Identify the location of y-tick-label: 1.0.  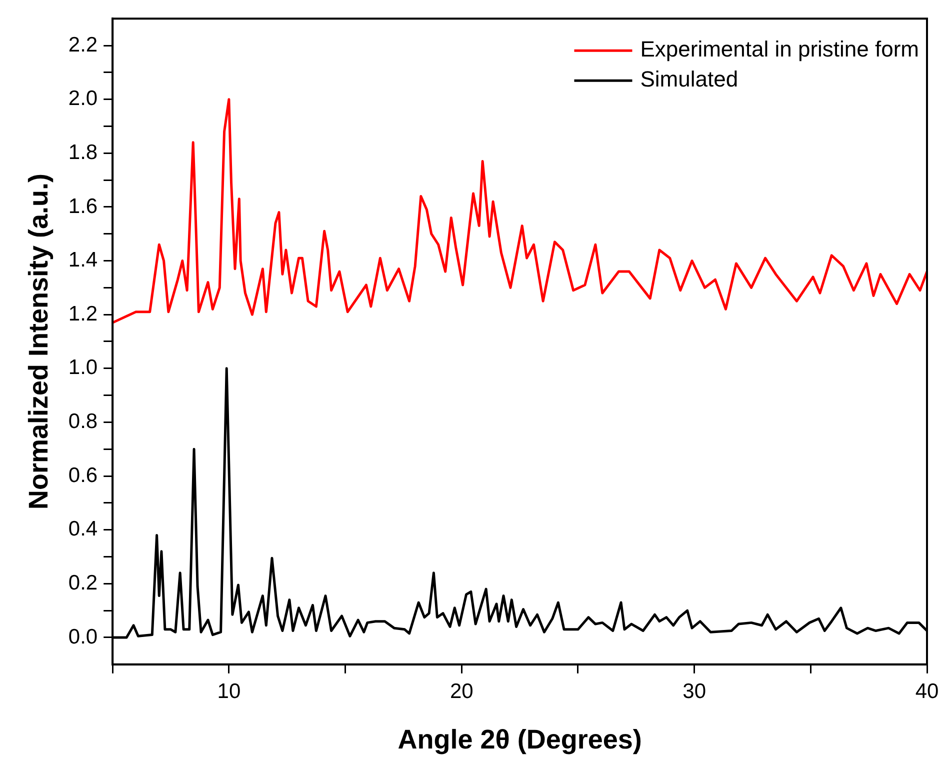
(83, 368).